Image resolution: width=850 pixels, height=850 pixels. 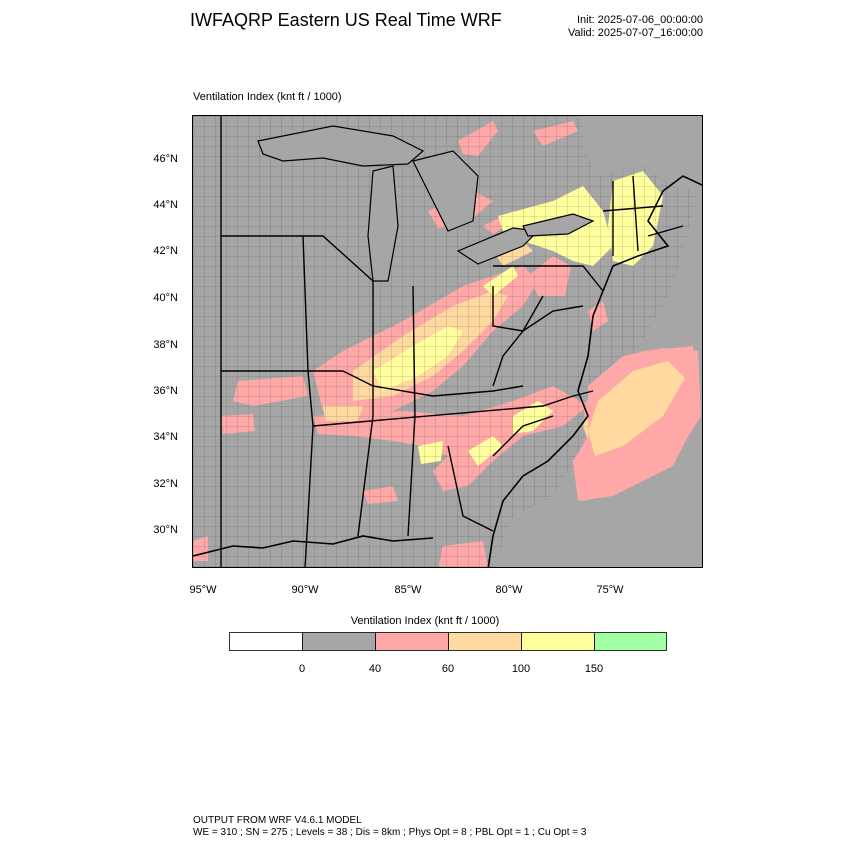 What do you see at coordinates (509, 590) in the screenshot?
I see `lon-label: 80°W` at bounding box center [509, 590].